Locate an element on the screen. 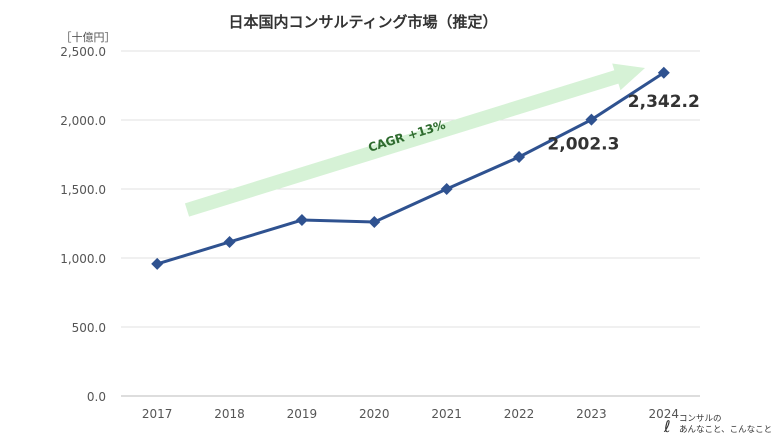  y-tick-label: 2,500.0 is located at coordinates (83, 52).